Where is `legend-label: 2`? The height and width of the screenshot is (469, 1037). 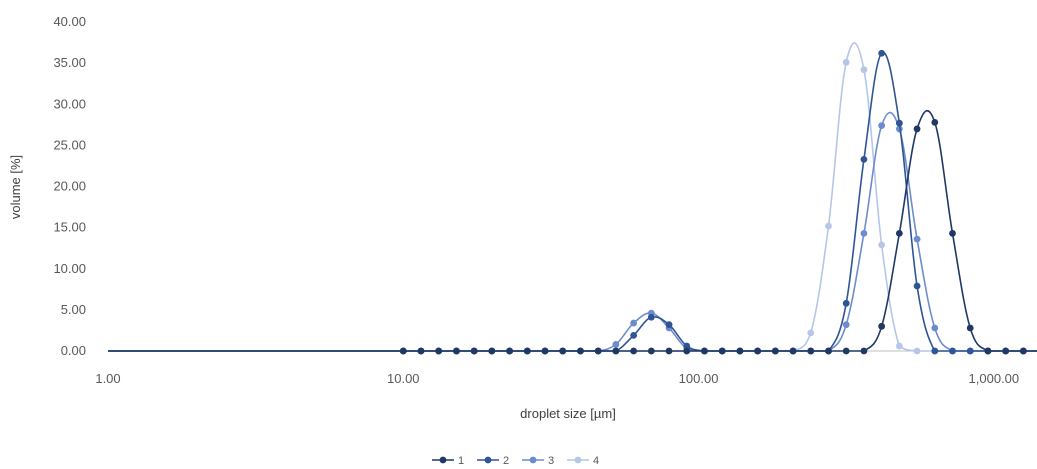 legend-label: 2 is located at coordinates (506, 461).